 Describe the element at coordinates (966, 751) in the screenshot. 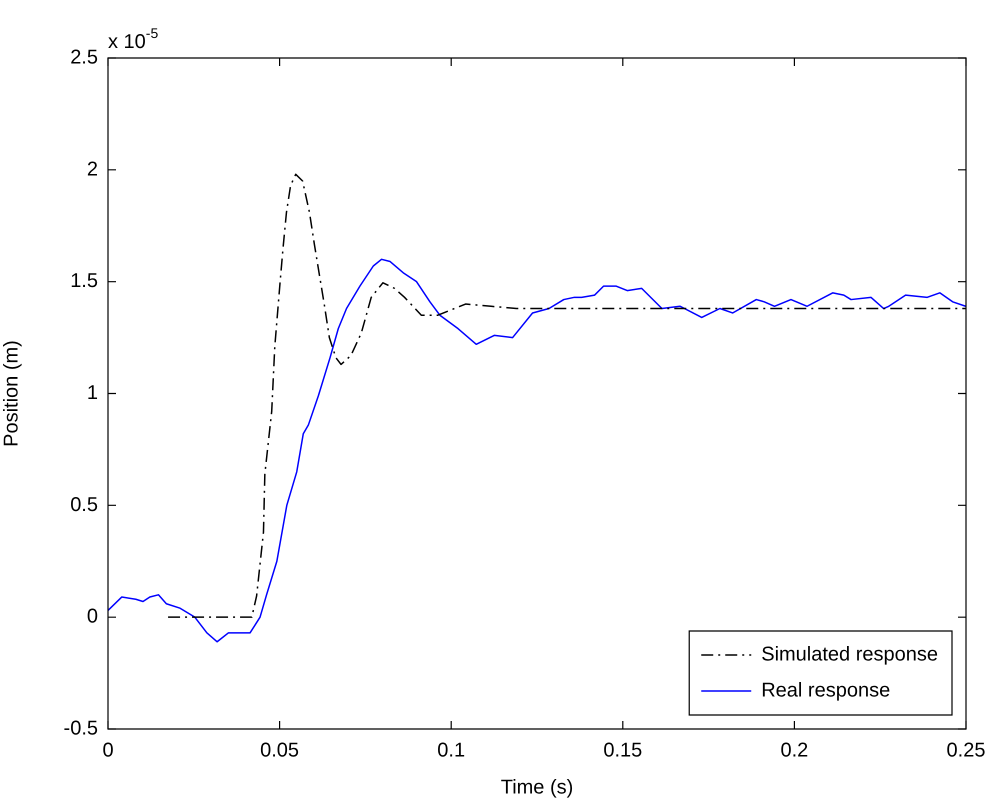

I see `x-tick-label: 0.25` at that location.